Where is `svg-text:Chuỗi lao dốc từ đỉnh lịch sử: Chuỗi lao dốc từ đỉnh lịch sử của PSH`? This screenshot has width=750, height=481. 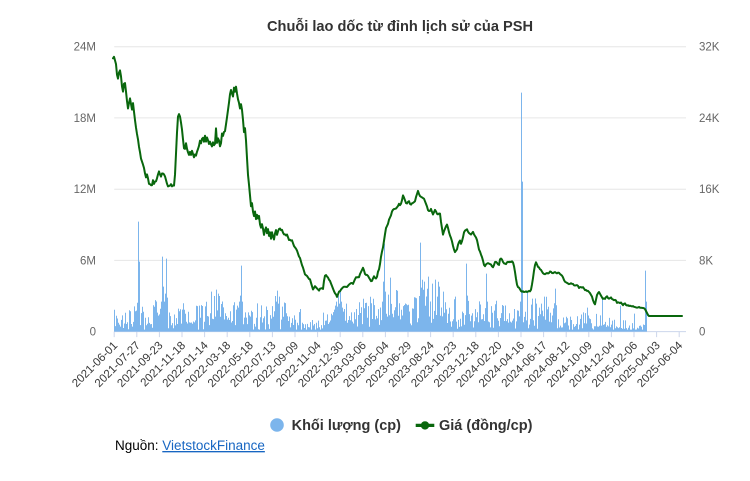 svg-text:Chuỗi lao dốc từ đỉnh lịch sử: Chuỗi lao dốc từ đỉnh lịch sử của PSH is located at coordinates (400, 26).